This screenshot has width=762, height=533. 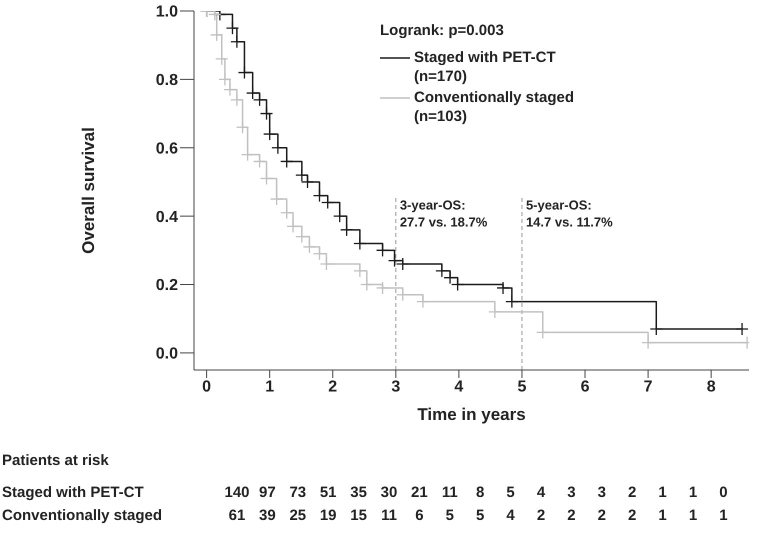 I want to click on text: Conventionally staged, so click(x=82, y=515).